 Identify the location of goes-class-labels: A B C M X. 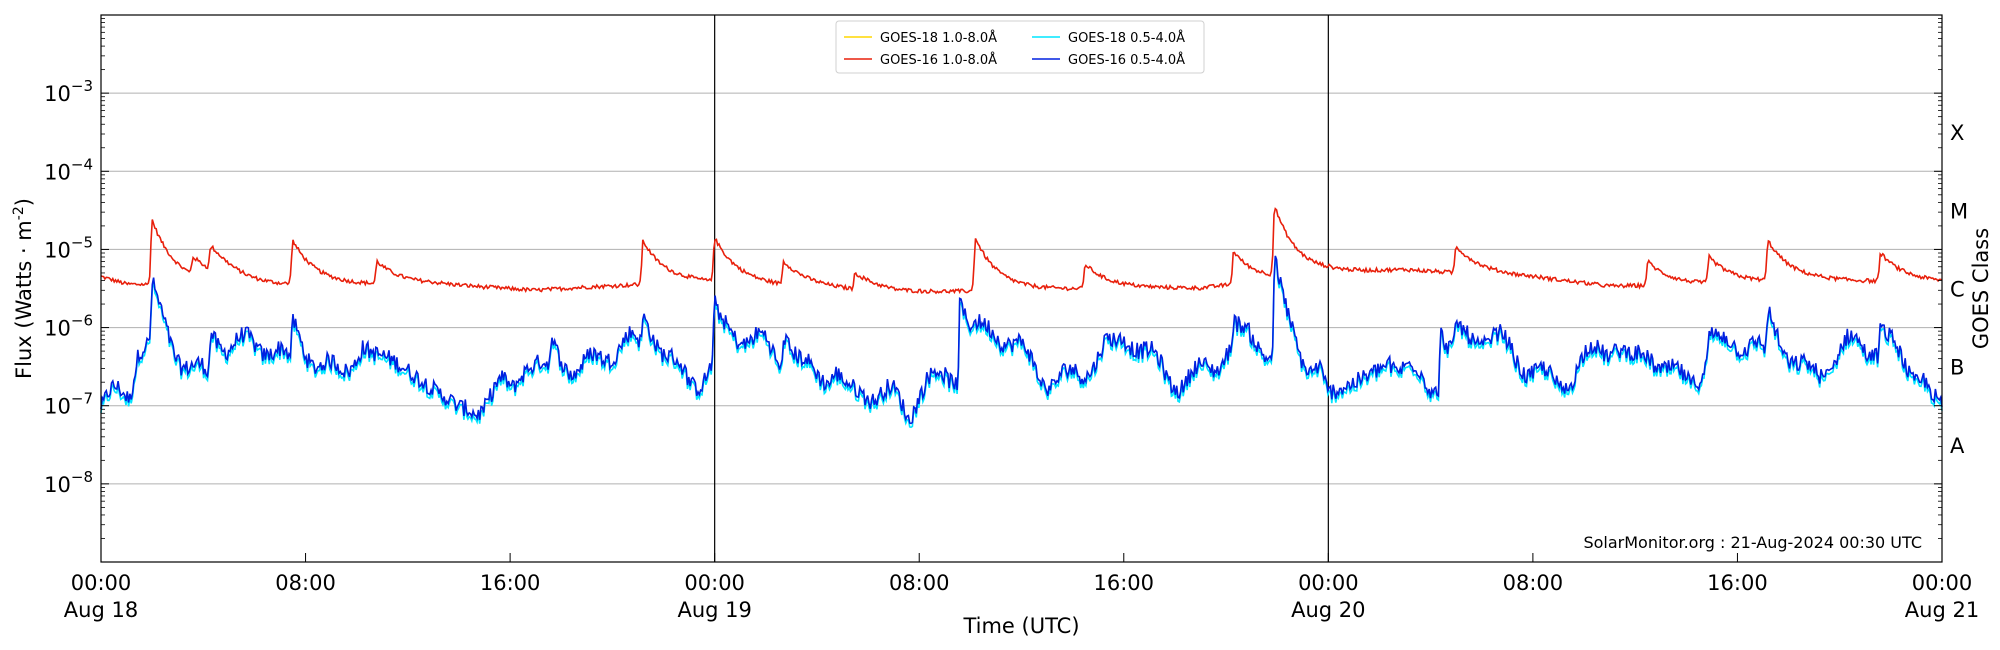
(1959, 289).